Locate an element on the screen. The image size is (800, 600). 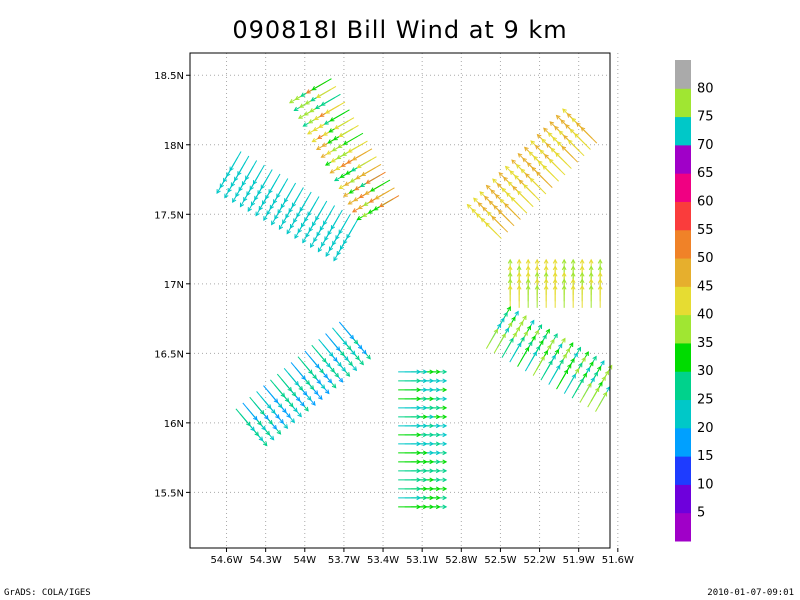
colorbar: 5 10 15 20 25 30 35 40 45 50 55 60 65 70 75 80 is located at coordinates (694, 301).